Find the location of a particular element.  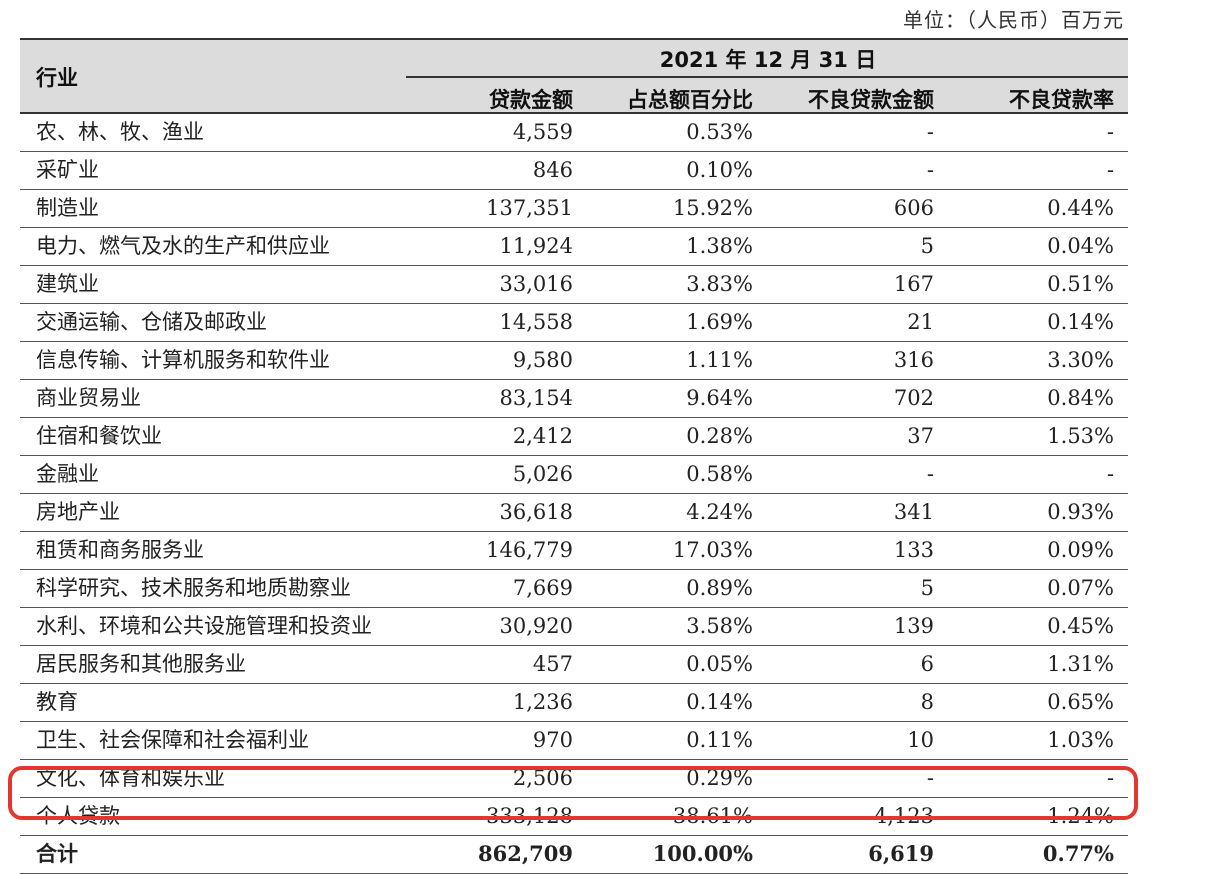

npl-amount-cell: 5 is located at coordinates (927, 588).